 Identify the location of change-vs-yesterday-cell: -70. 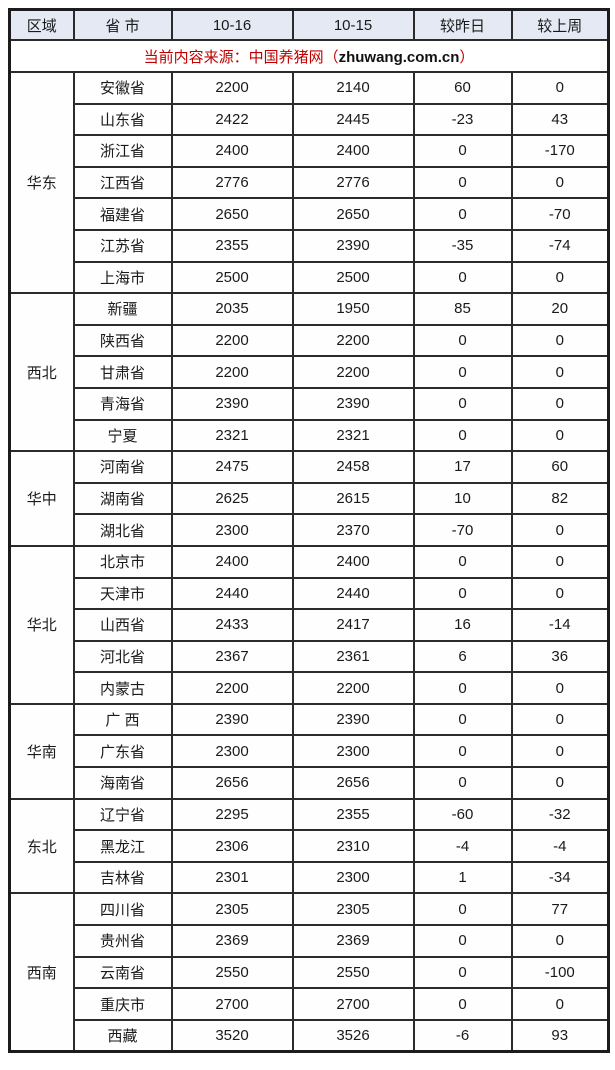
(462, 530).